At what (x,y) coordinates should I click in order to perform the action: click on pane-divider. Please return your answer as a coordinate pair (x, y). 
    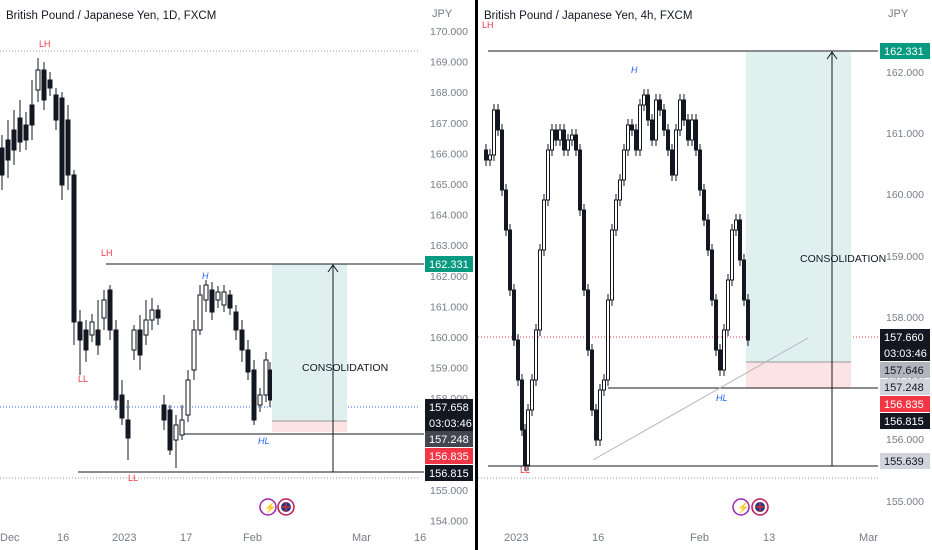
    Looking at the image, I should click on (476, 275).